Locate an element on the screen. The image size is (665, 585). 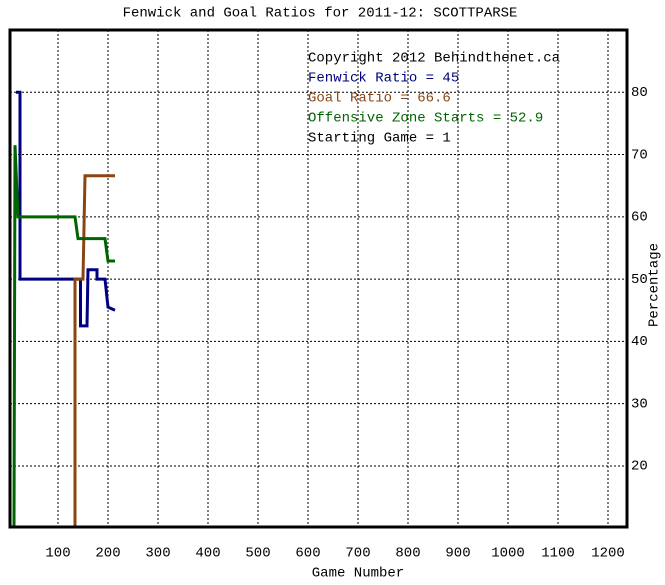
legend-entry: Fenwick Ratio = 45 is located at coordinates (383, 79).